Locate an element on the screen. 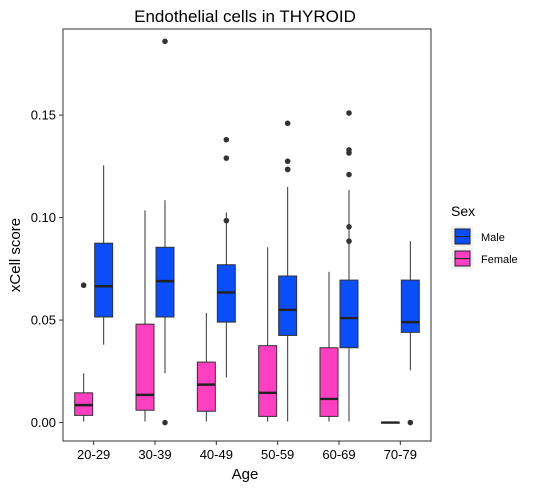 The height and width of the screenshot is (489, 536). legend-label-female: Female is located at coordinates (499, 260).